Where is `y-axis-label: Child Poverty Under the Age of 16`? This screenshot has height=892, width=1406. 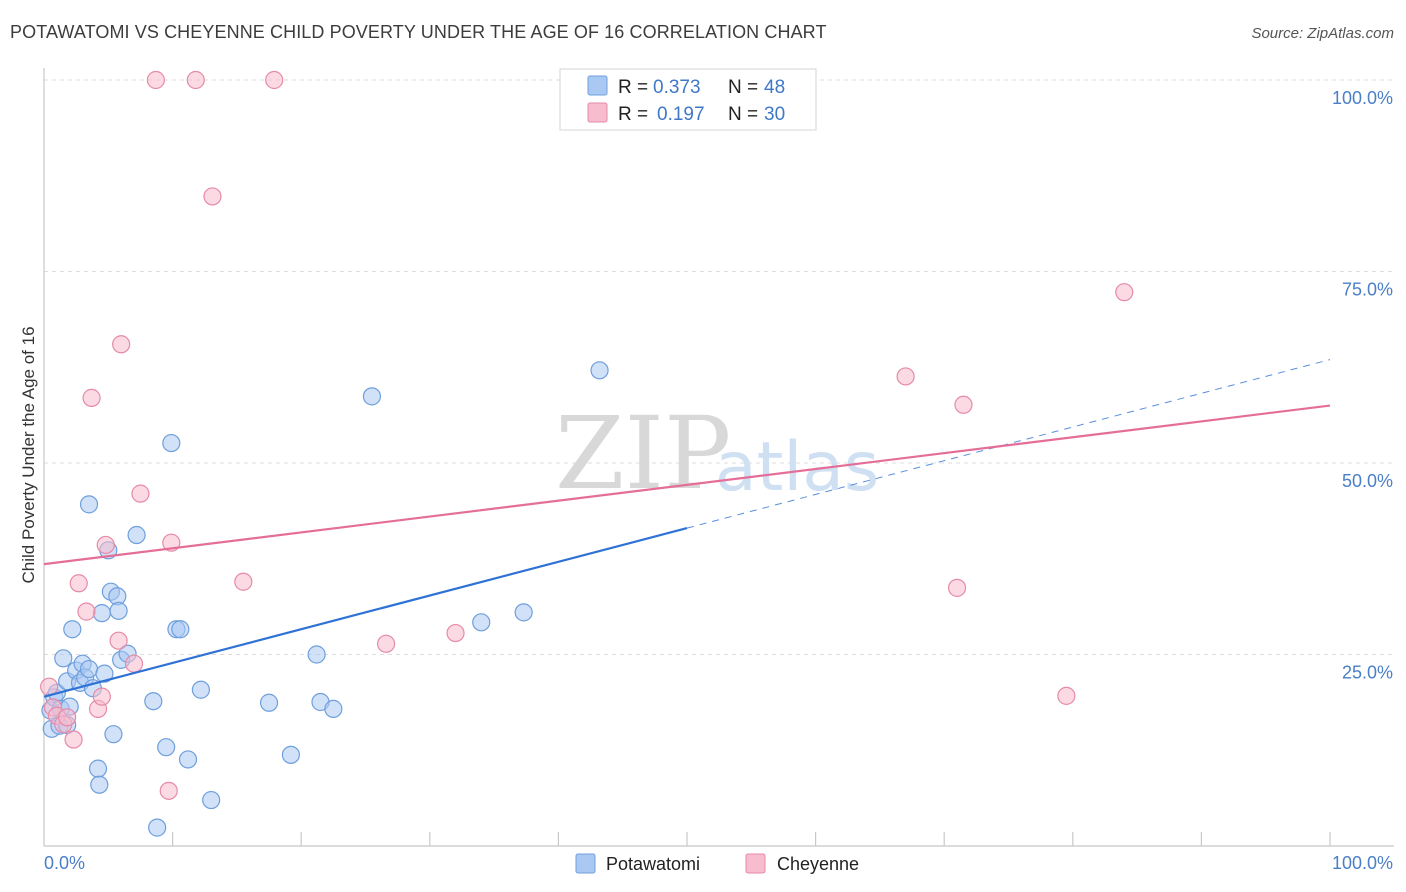
y-axis-label: Child Poverty Under the Age of 16 is located at coordinates (28, 454).